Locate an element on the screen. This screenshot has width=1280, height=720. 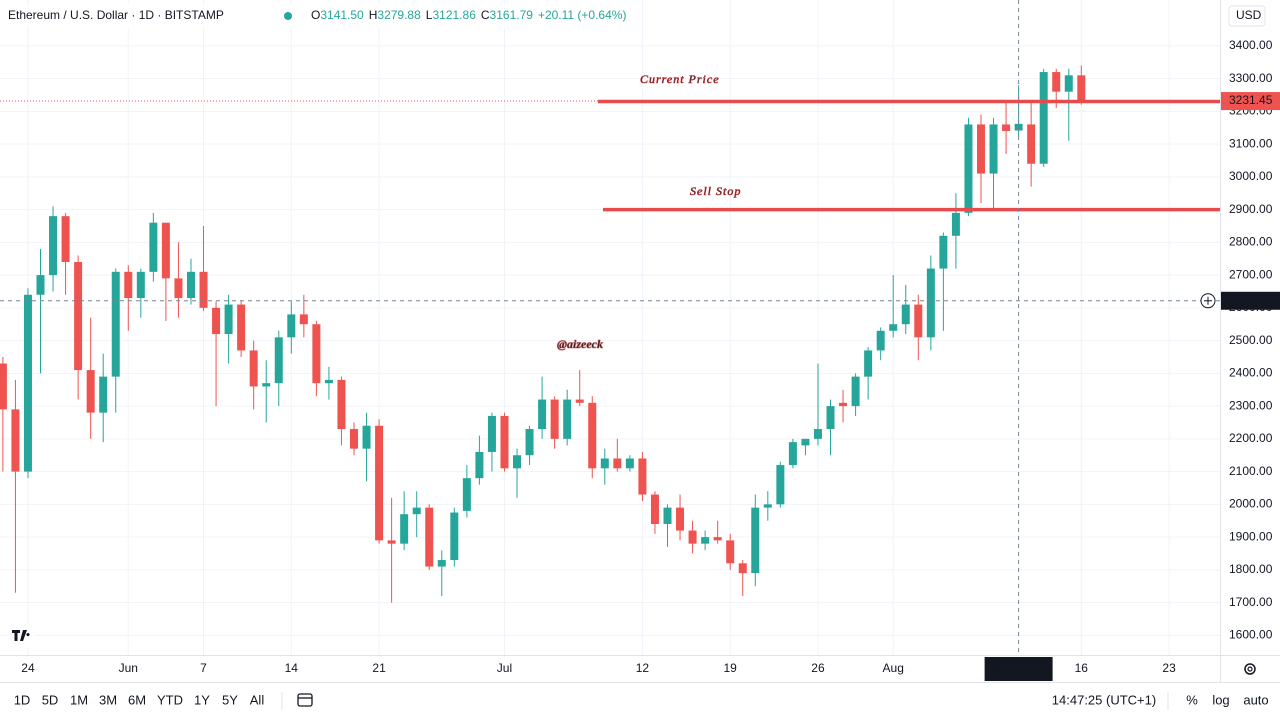
header-bg is located at coordinates (314, 16).